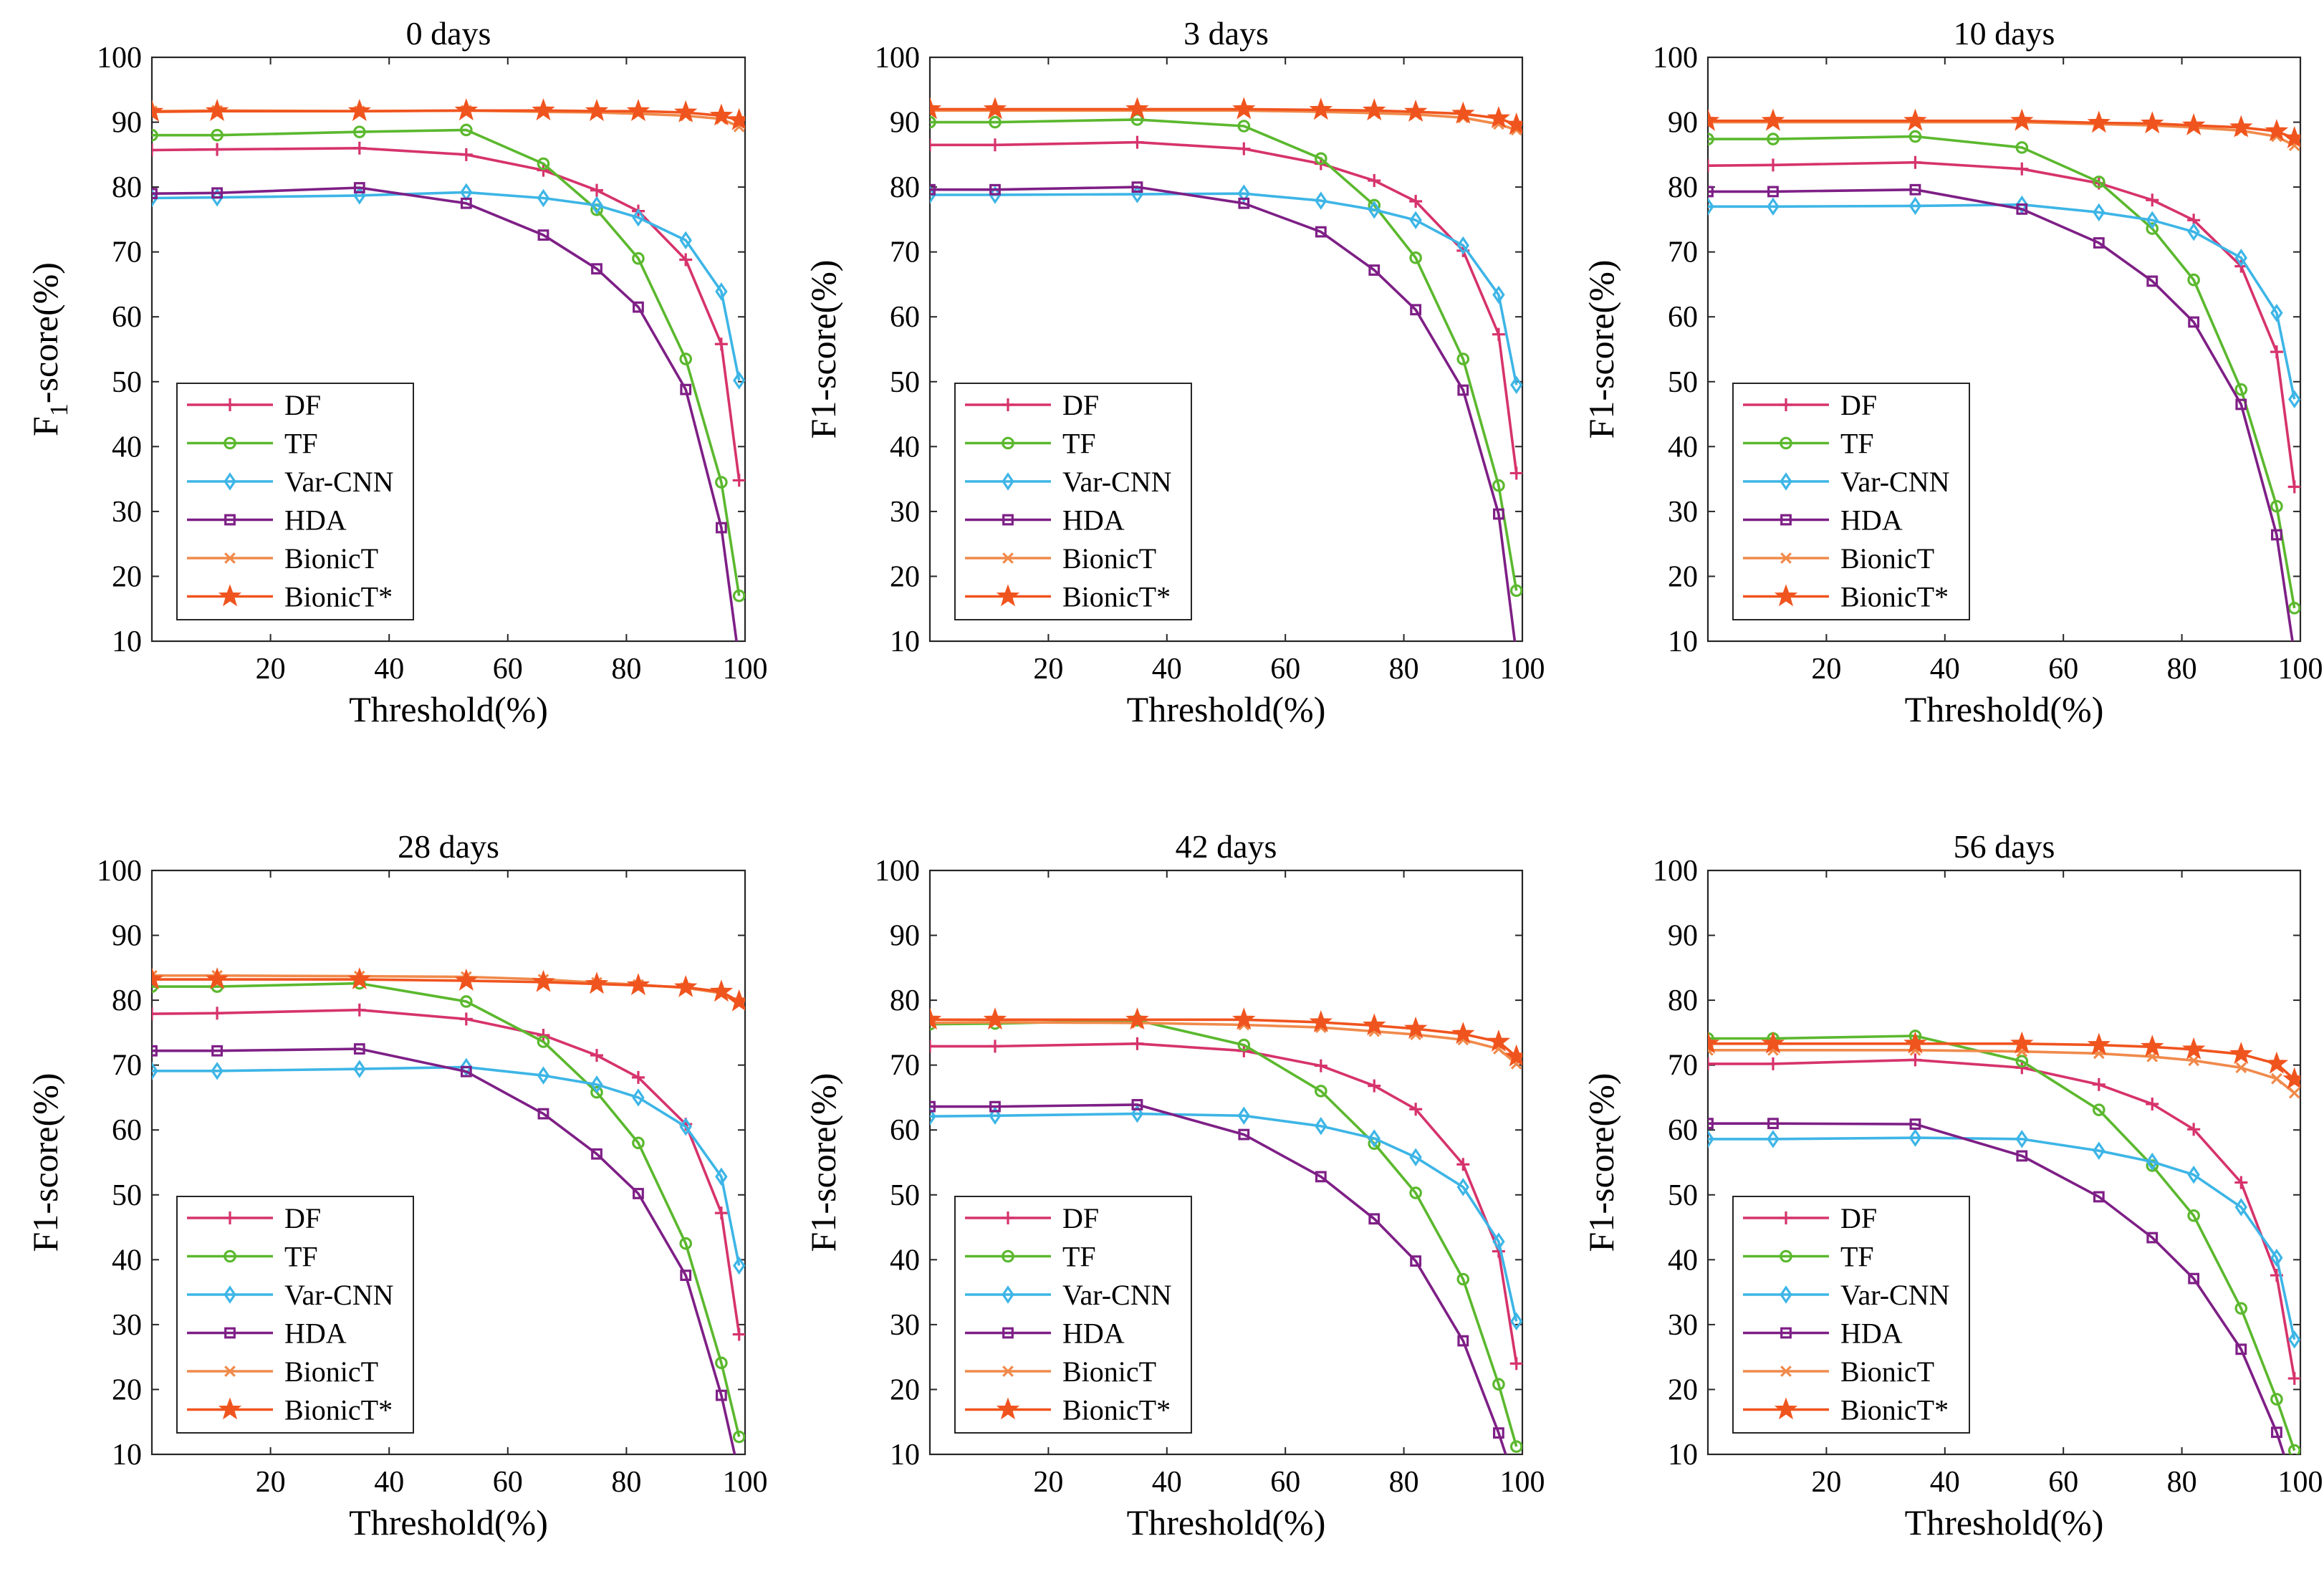 The height and width of the screenshot is (1574, 2324). What do you see at coordinates (1683, 317) in the screenshot?
I see `y-tick-label: 60` at bounding box center [1683, 317].